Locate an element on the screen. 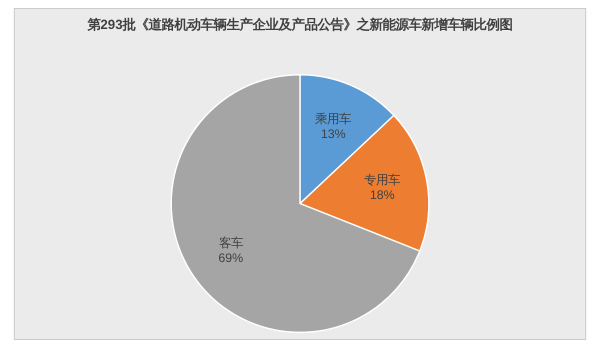 This screenshot has height=348, width=600. chart-title: 第293批《道路机动车辆生产企业及产品公告》之新能源车新增车辆比例图 is located at coordinates (299, 24).